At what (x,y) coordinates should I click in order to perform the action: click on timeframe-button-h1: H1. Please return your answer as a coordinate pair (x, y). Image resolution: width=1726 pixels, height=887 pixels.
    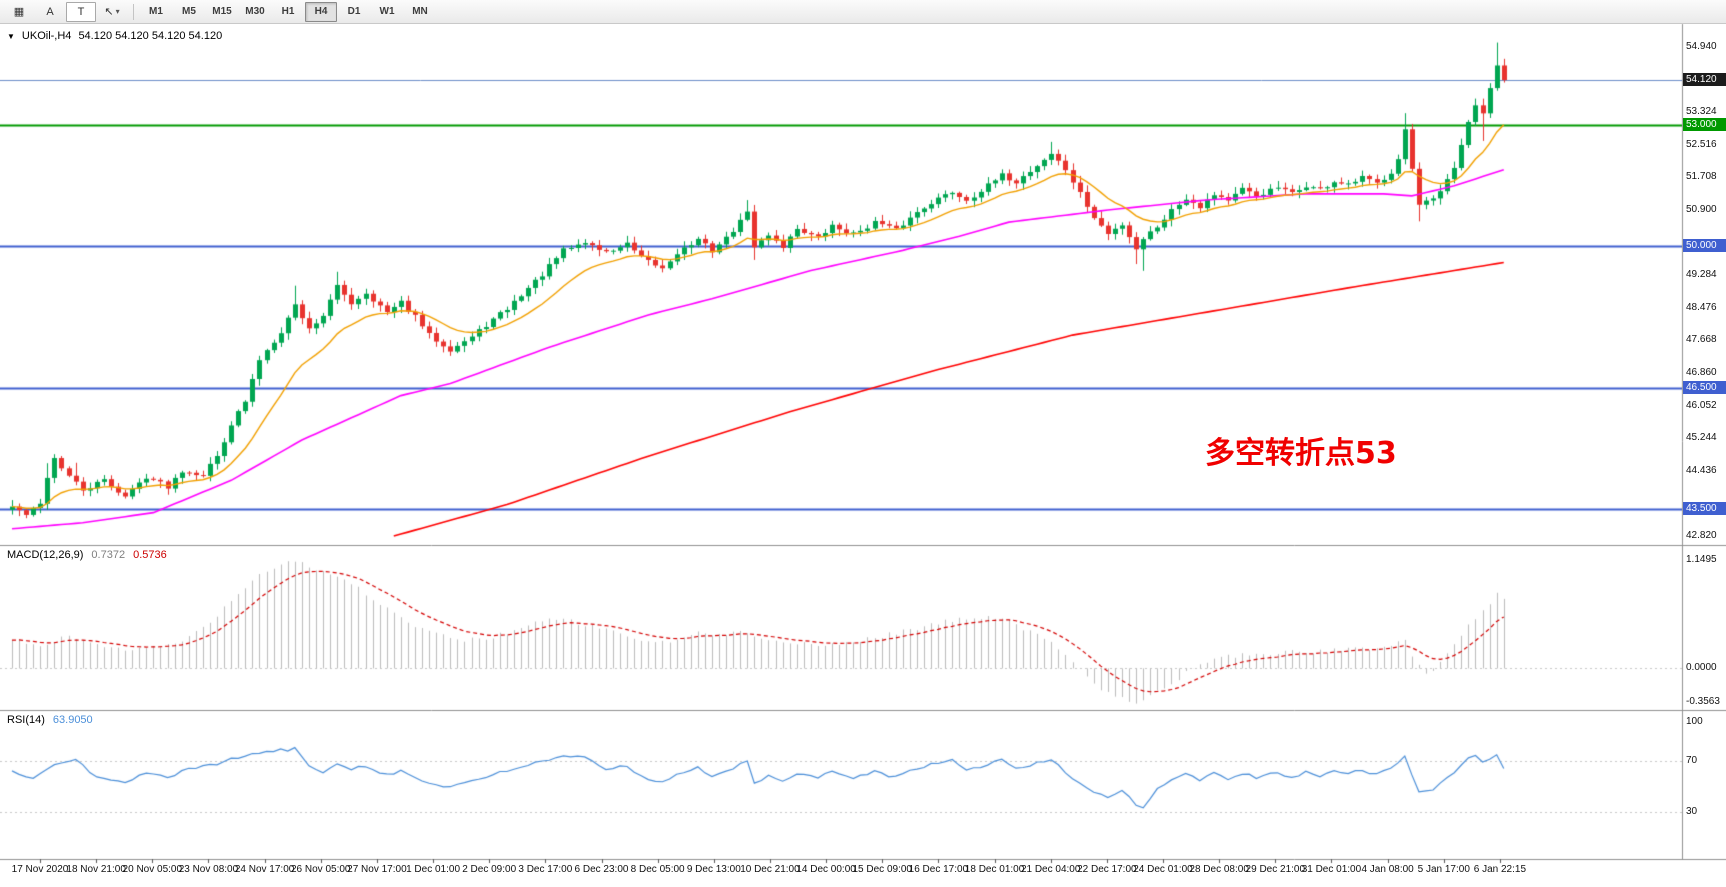
    Looking at the image, I should click on (288, 11).